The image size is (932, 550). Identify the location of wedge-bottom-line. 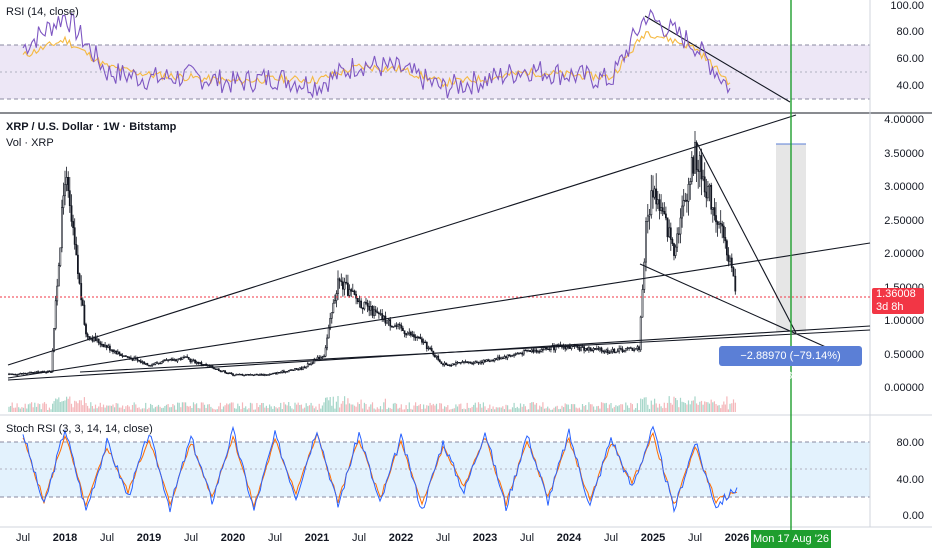
(734, 306).